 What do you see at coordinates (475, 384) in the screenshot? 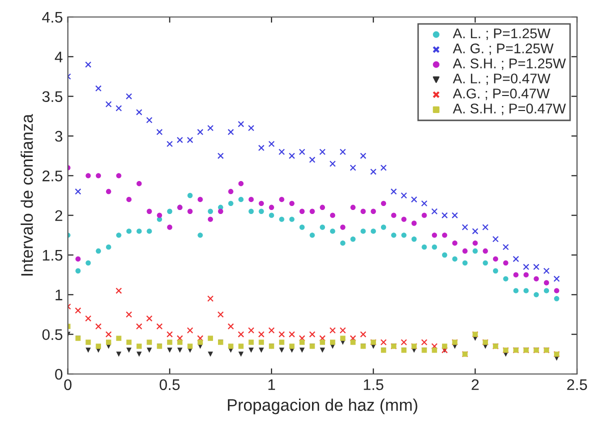
I see `x-tick-label: 2` at bounding box center [475, 384].